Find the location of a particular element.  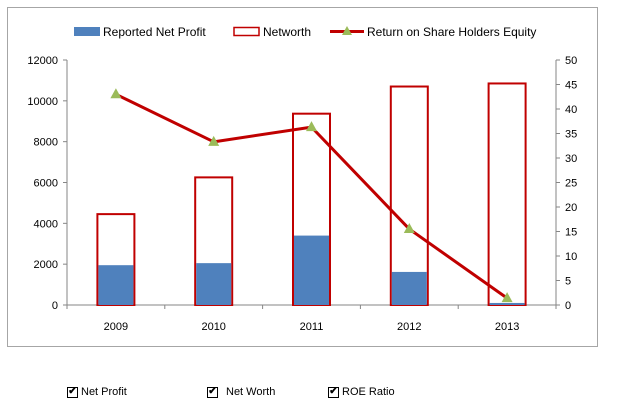

legend-label-roe: Return on Share Holders Equity is located at coordinates (451, 32).